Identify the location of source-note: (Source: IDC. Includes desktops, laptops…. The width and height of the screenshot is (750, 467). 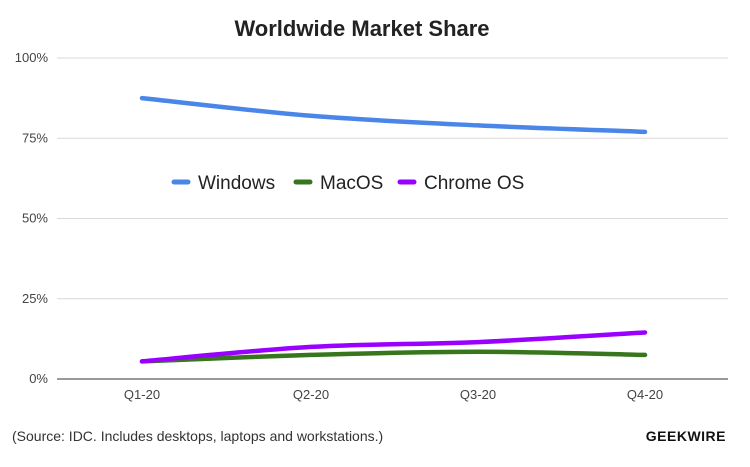
(198, 436).